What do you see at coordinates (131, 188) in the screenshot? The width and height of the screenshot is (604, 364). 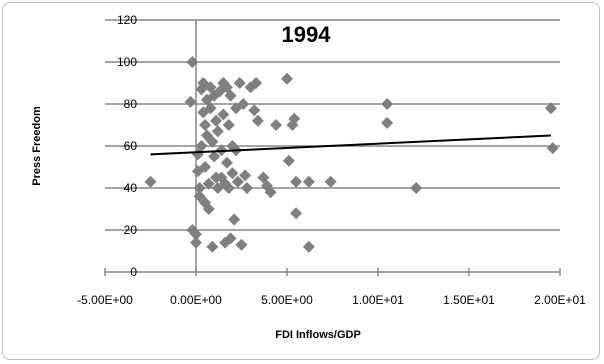 I see `y-tick-label: 40` at bounding box center [131, 188].